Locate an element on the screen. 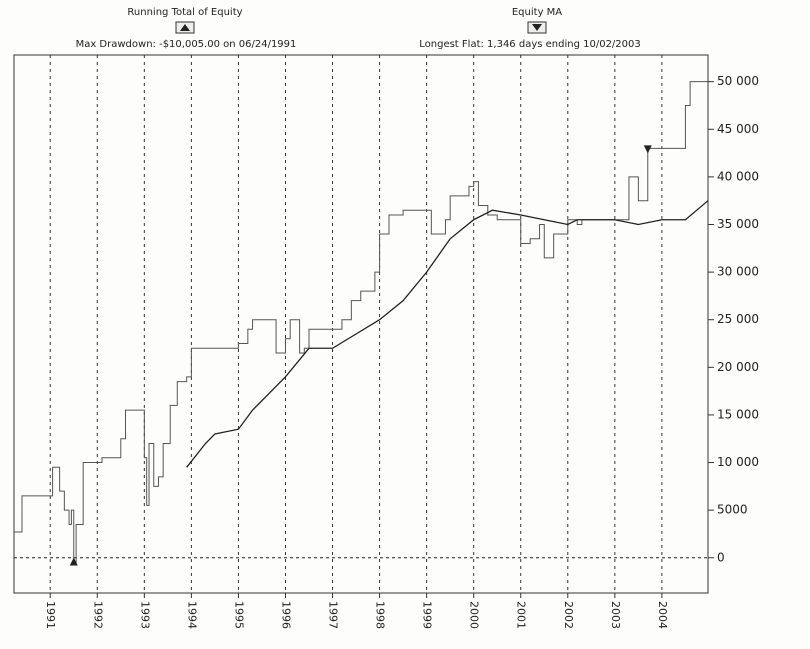  x-tick-label: 2004 is located at coordinates (662, 615).